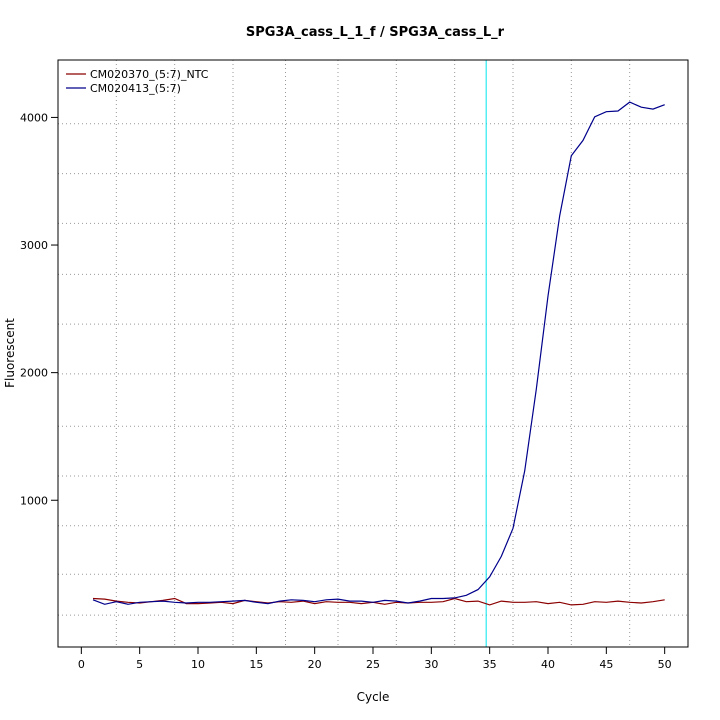 Image resolution: width=720 pixels, height=720 pixels. What do you see at coordinates (490, 664) in the screenshot?
I see `x-tick-label: 35` at bounding box center [490, 664].